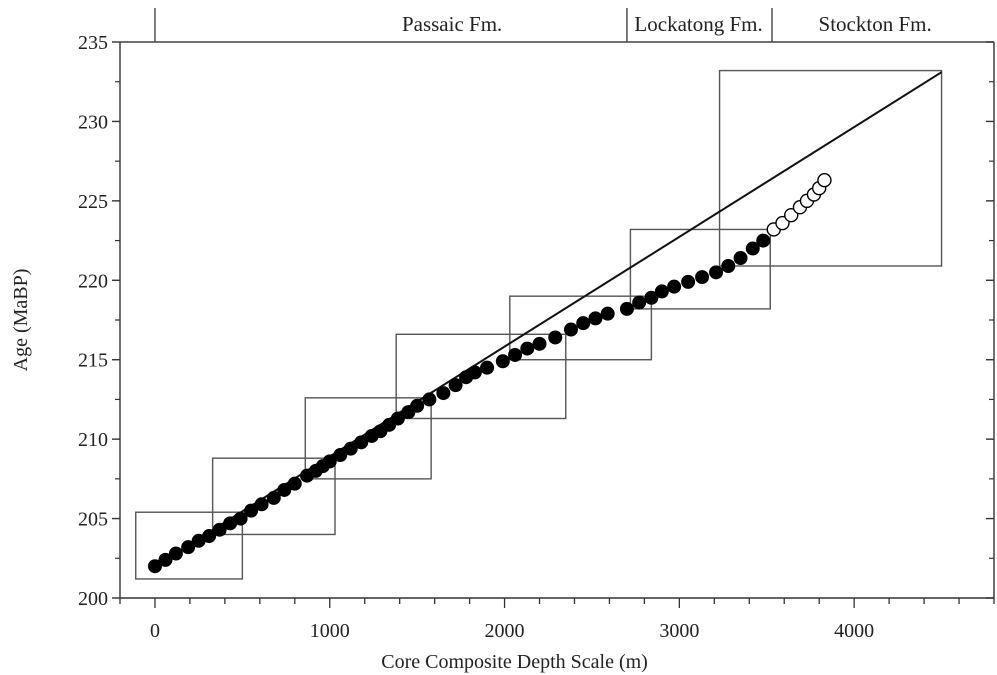  Describe the element at coordinates (679, 631) in the screenshot. I see `x-tick-label: 3000` at that location.